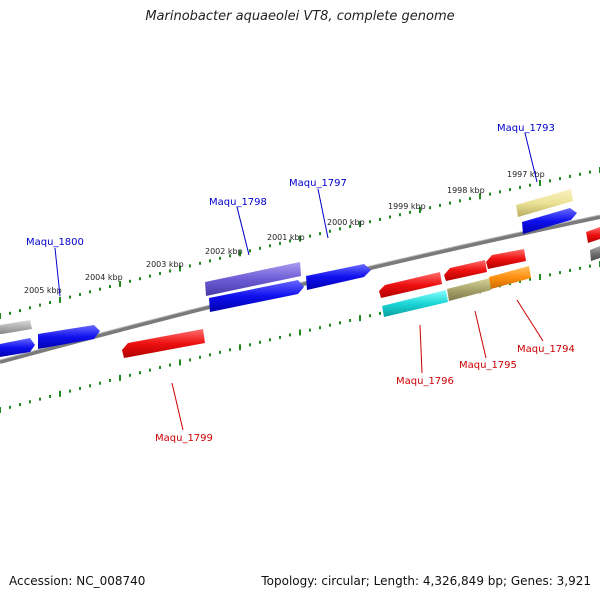 The width and height of the screenshot is (600, 600). What do you see at coordinates (224, 251) in the screenshot?
I see `ruler-label-2002: 2002 kbp` at bounding box center [224, 251].